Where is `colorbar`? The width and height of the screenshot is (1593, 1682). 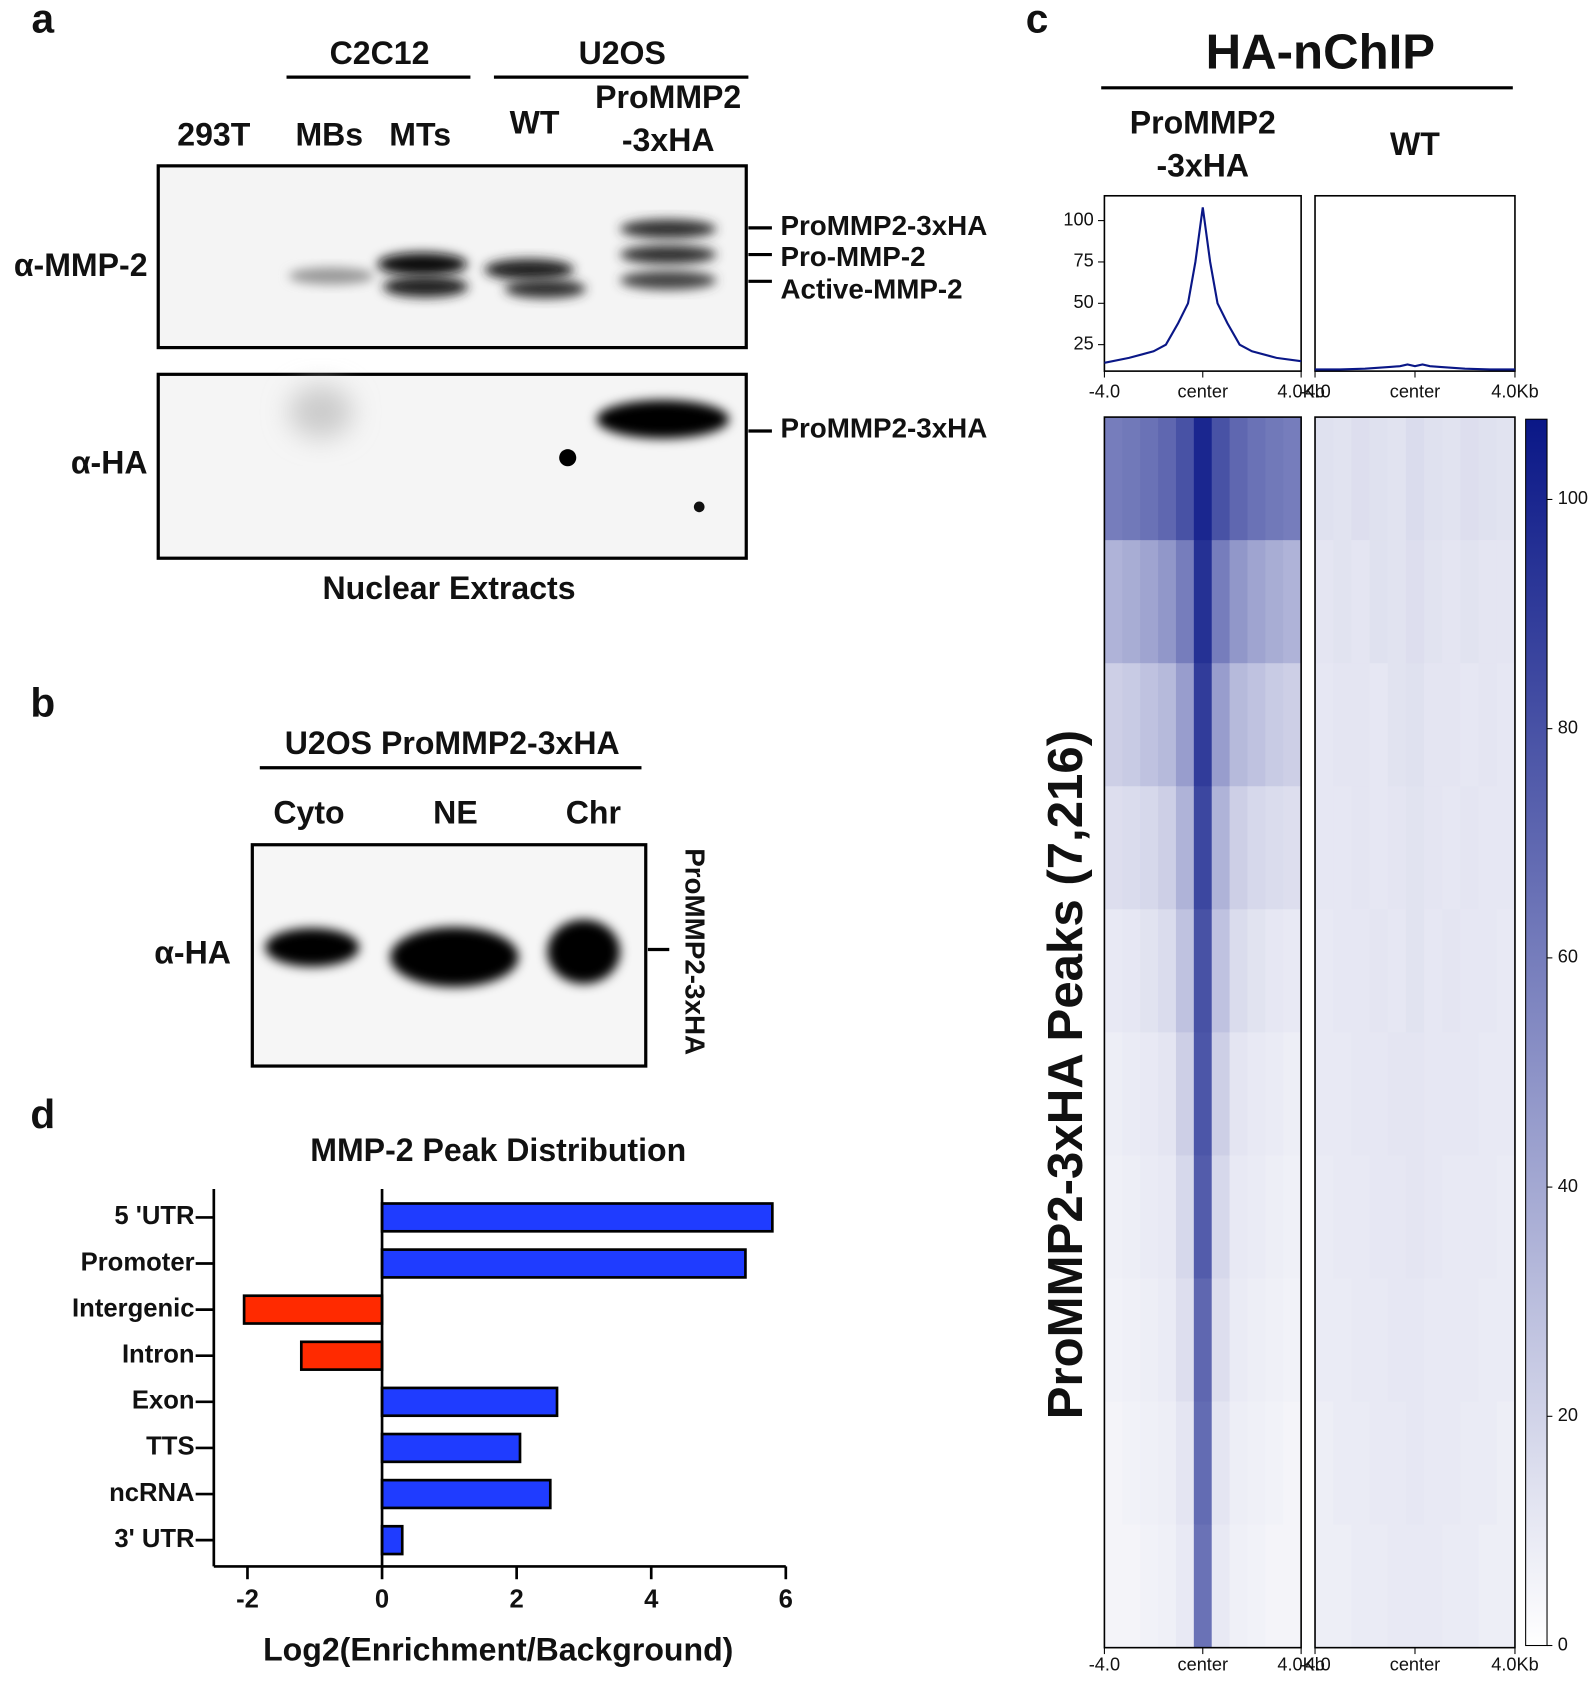
colorbar is located at coordinates (1536, 1032).